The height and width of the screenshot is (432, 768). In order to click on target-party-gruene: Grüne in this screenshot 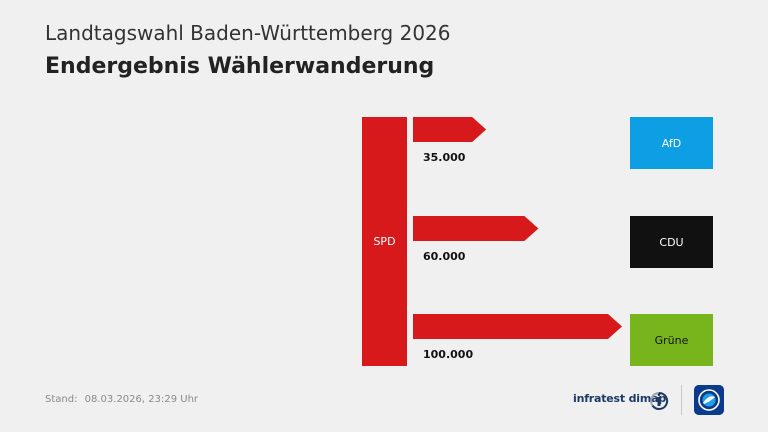, I will do `click(671, 340)`.